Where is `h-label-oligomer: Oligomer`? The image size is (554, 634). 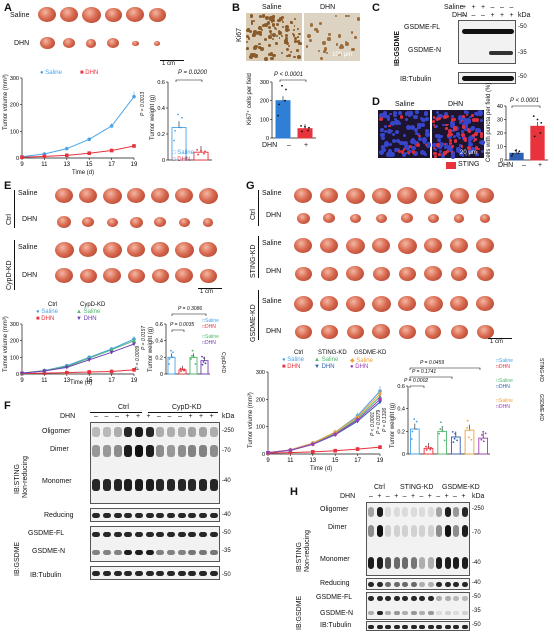 h-label-oligomer: Oligomer is located at coordinates (334, 509).